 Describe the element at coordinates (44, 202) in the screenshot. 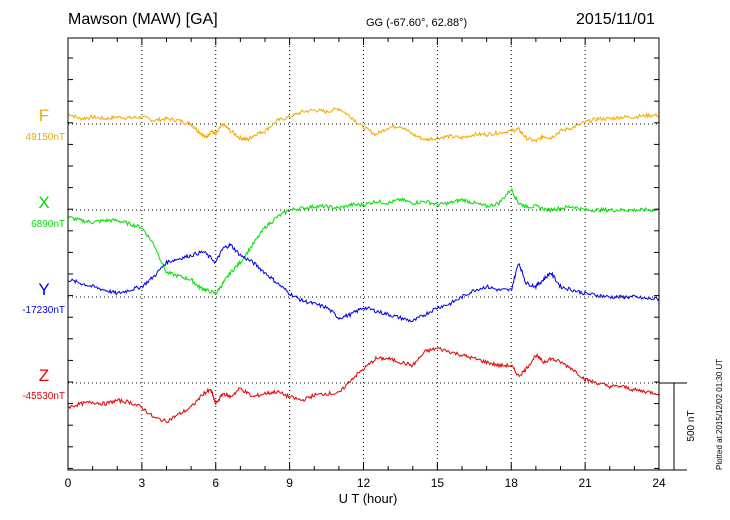

I see `channel-label-x: X` at that location.